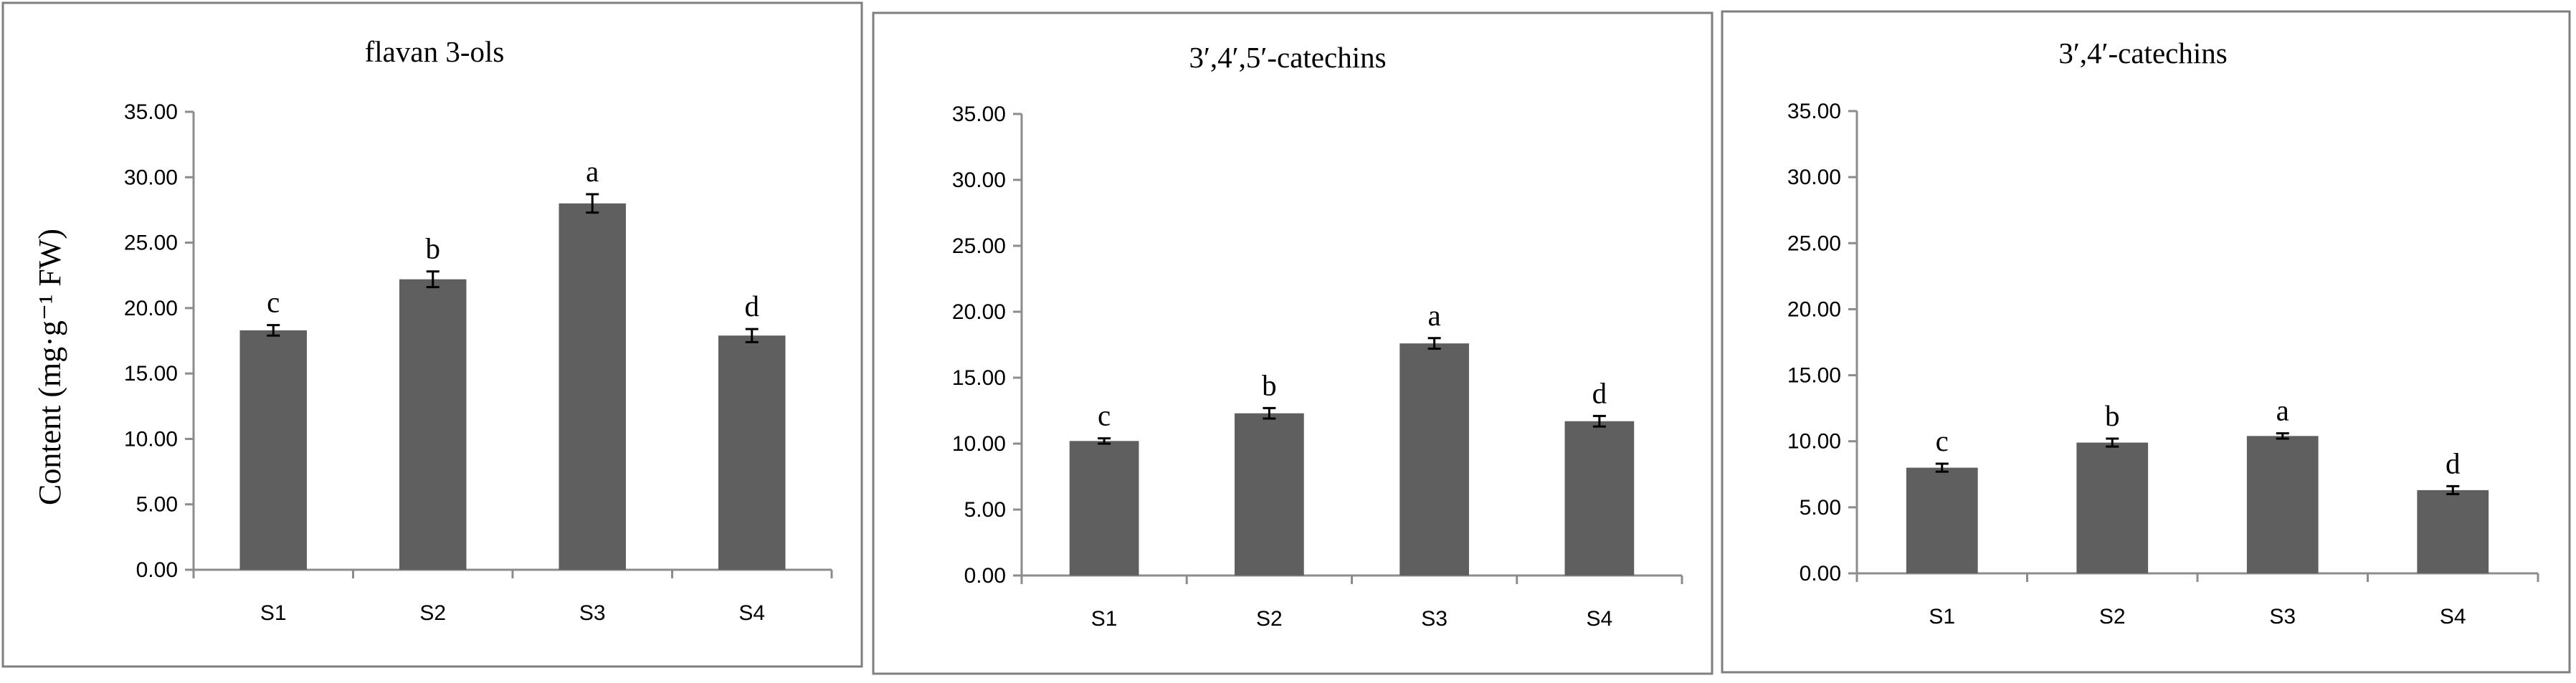 Image resolution: width=2576 pixels, height=683 pixels. I want to click on chart-title: 3′,4′,5′-catechins, so click(1287, 57).